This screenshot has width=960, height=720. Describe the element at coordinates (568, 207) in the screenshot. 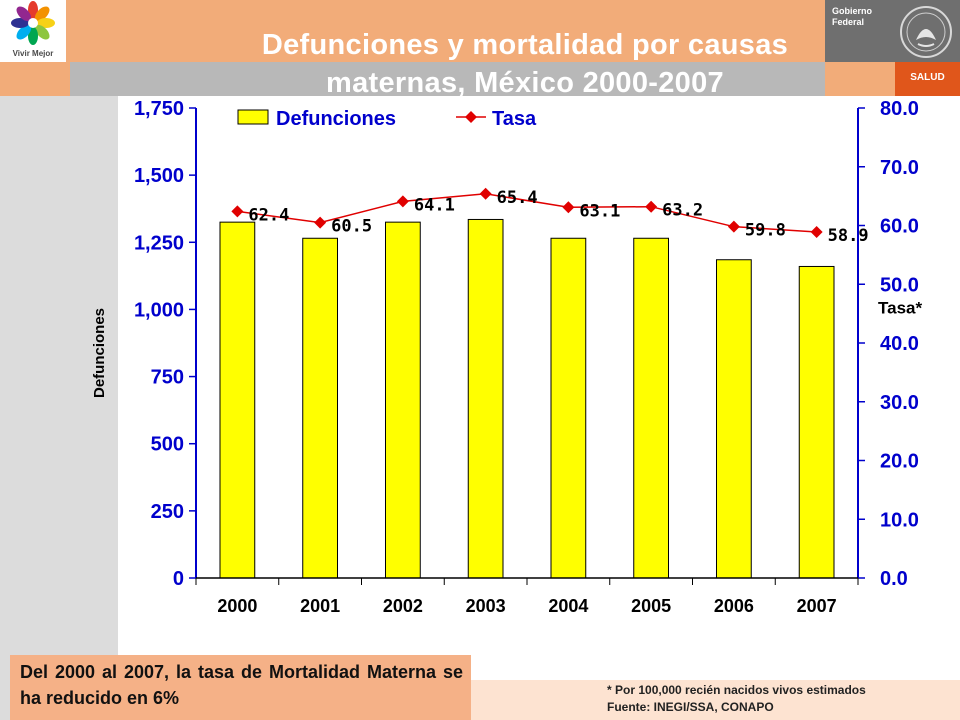

I see `tasa-point-2004` at that location.